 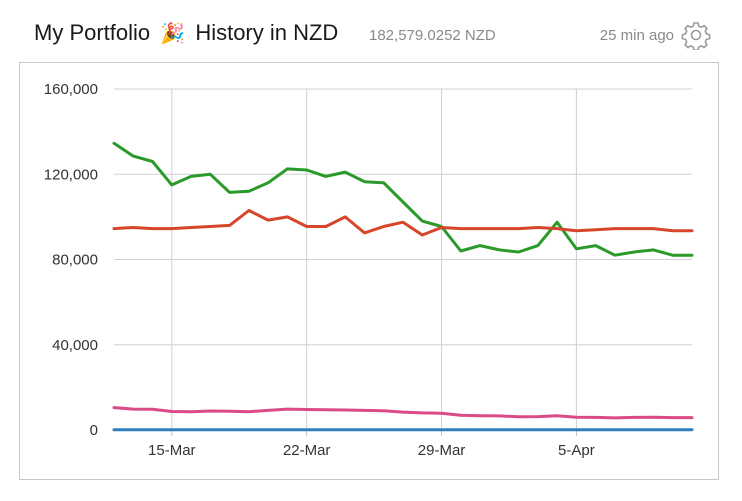 What do you see at coordinates (636, 35) in the screenshot?
I see `last-updated: 25 min ago` at bounding box center [636, 35].